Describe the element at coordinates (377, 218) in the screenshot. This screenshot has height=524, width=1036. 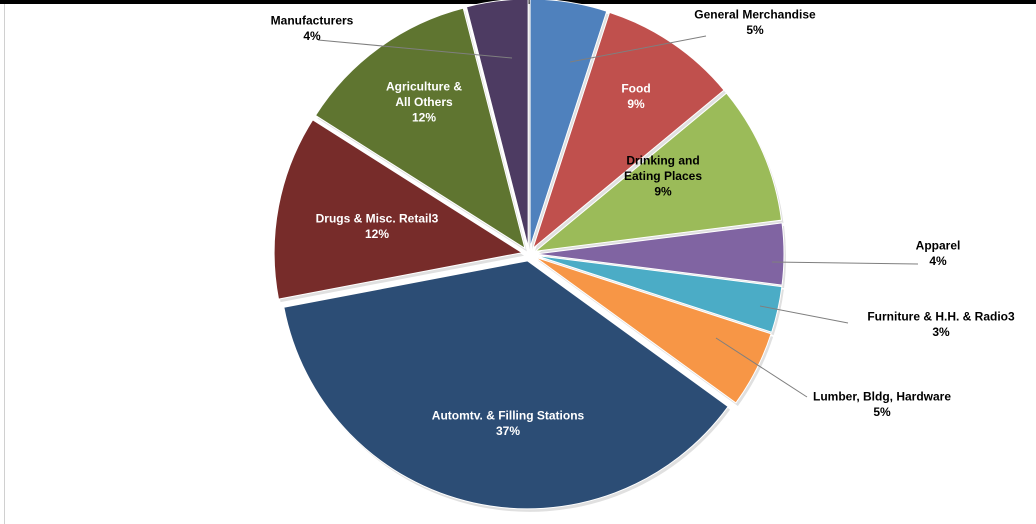
I see `data-label-name: Drugs & Misc. Retail3` at that location.